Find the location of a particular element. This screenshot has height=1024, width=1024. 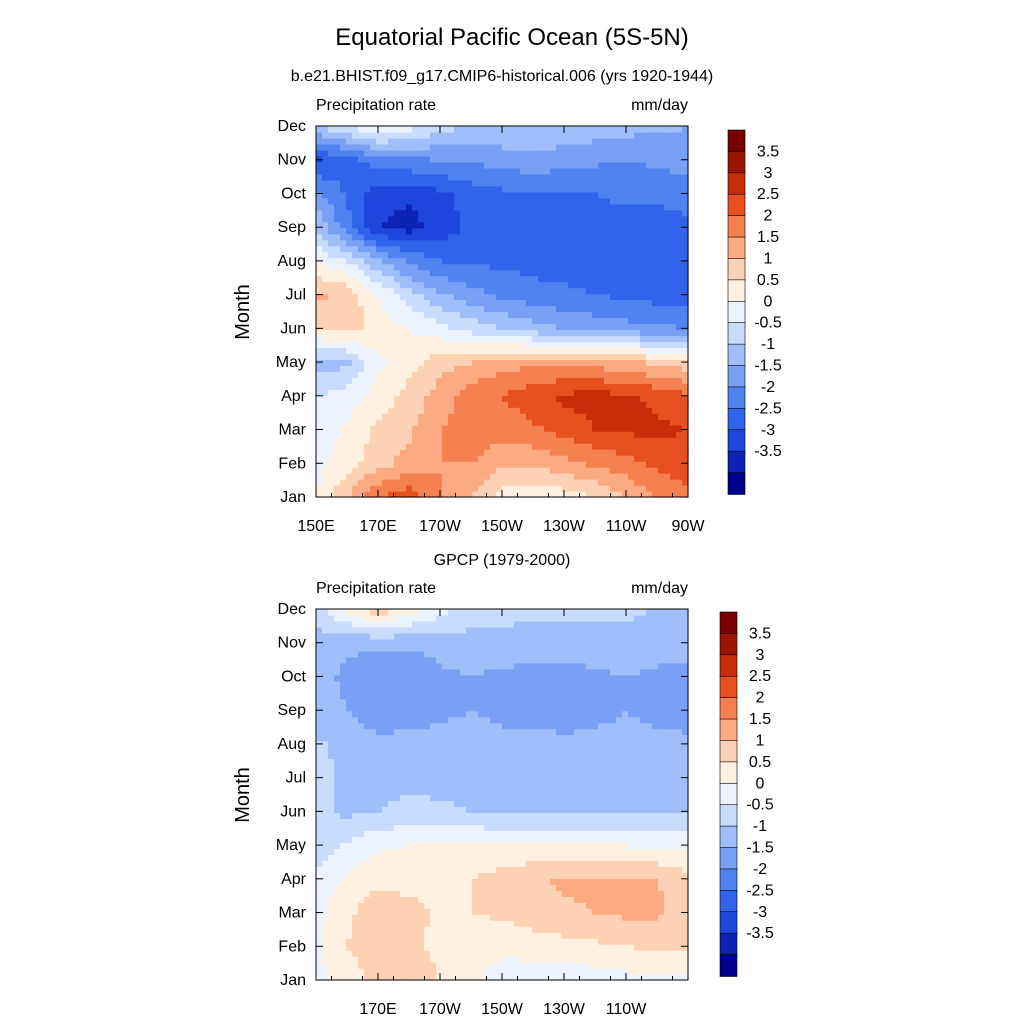

panel-right-label: mm/day is located at coordinates (659, 105).